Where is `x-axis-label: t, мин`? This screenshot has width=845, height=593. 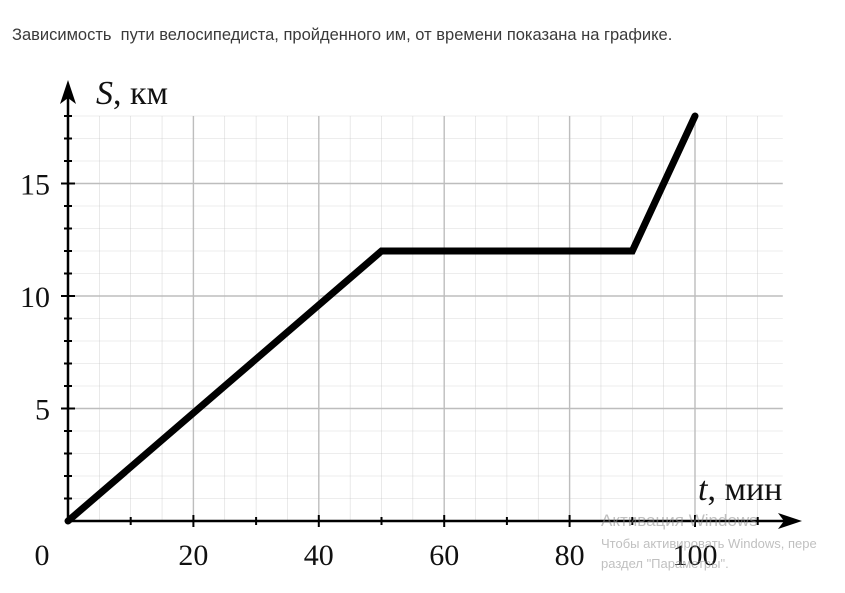
x-axis-label: t, мин is located at coordinates (740, 489).